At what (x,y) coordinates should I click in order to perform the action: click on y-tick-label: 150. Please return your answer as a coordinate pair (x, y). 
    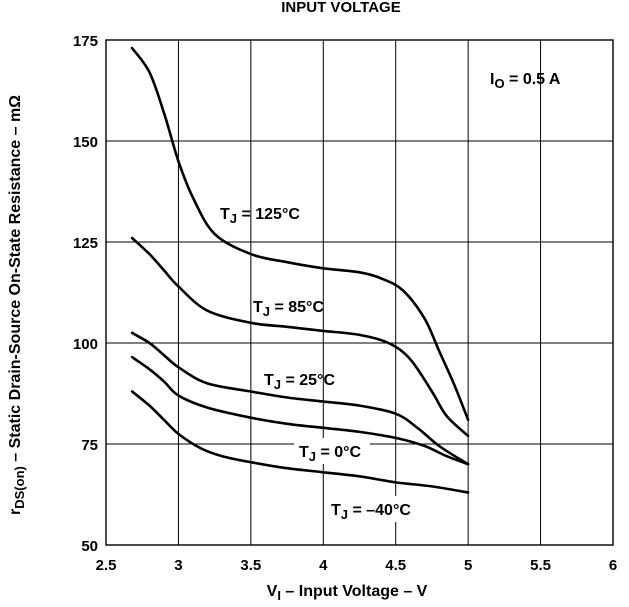
    Looking at the image, I should click on (85, 142).